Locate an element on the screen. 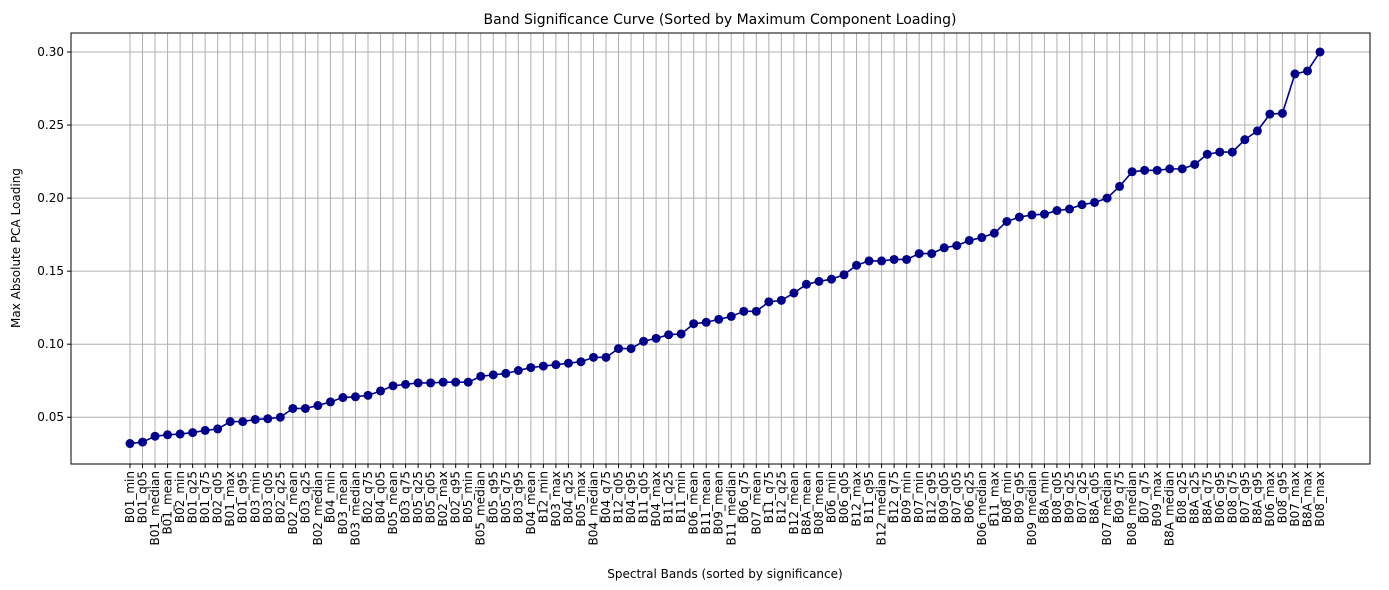  x-tick-label: B06_q05 is located at coordinates (844, 497).